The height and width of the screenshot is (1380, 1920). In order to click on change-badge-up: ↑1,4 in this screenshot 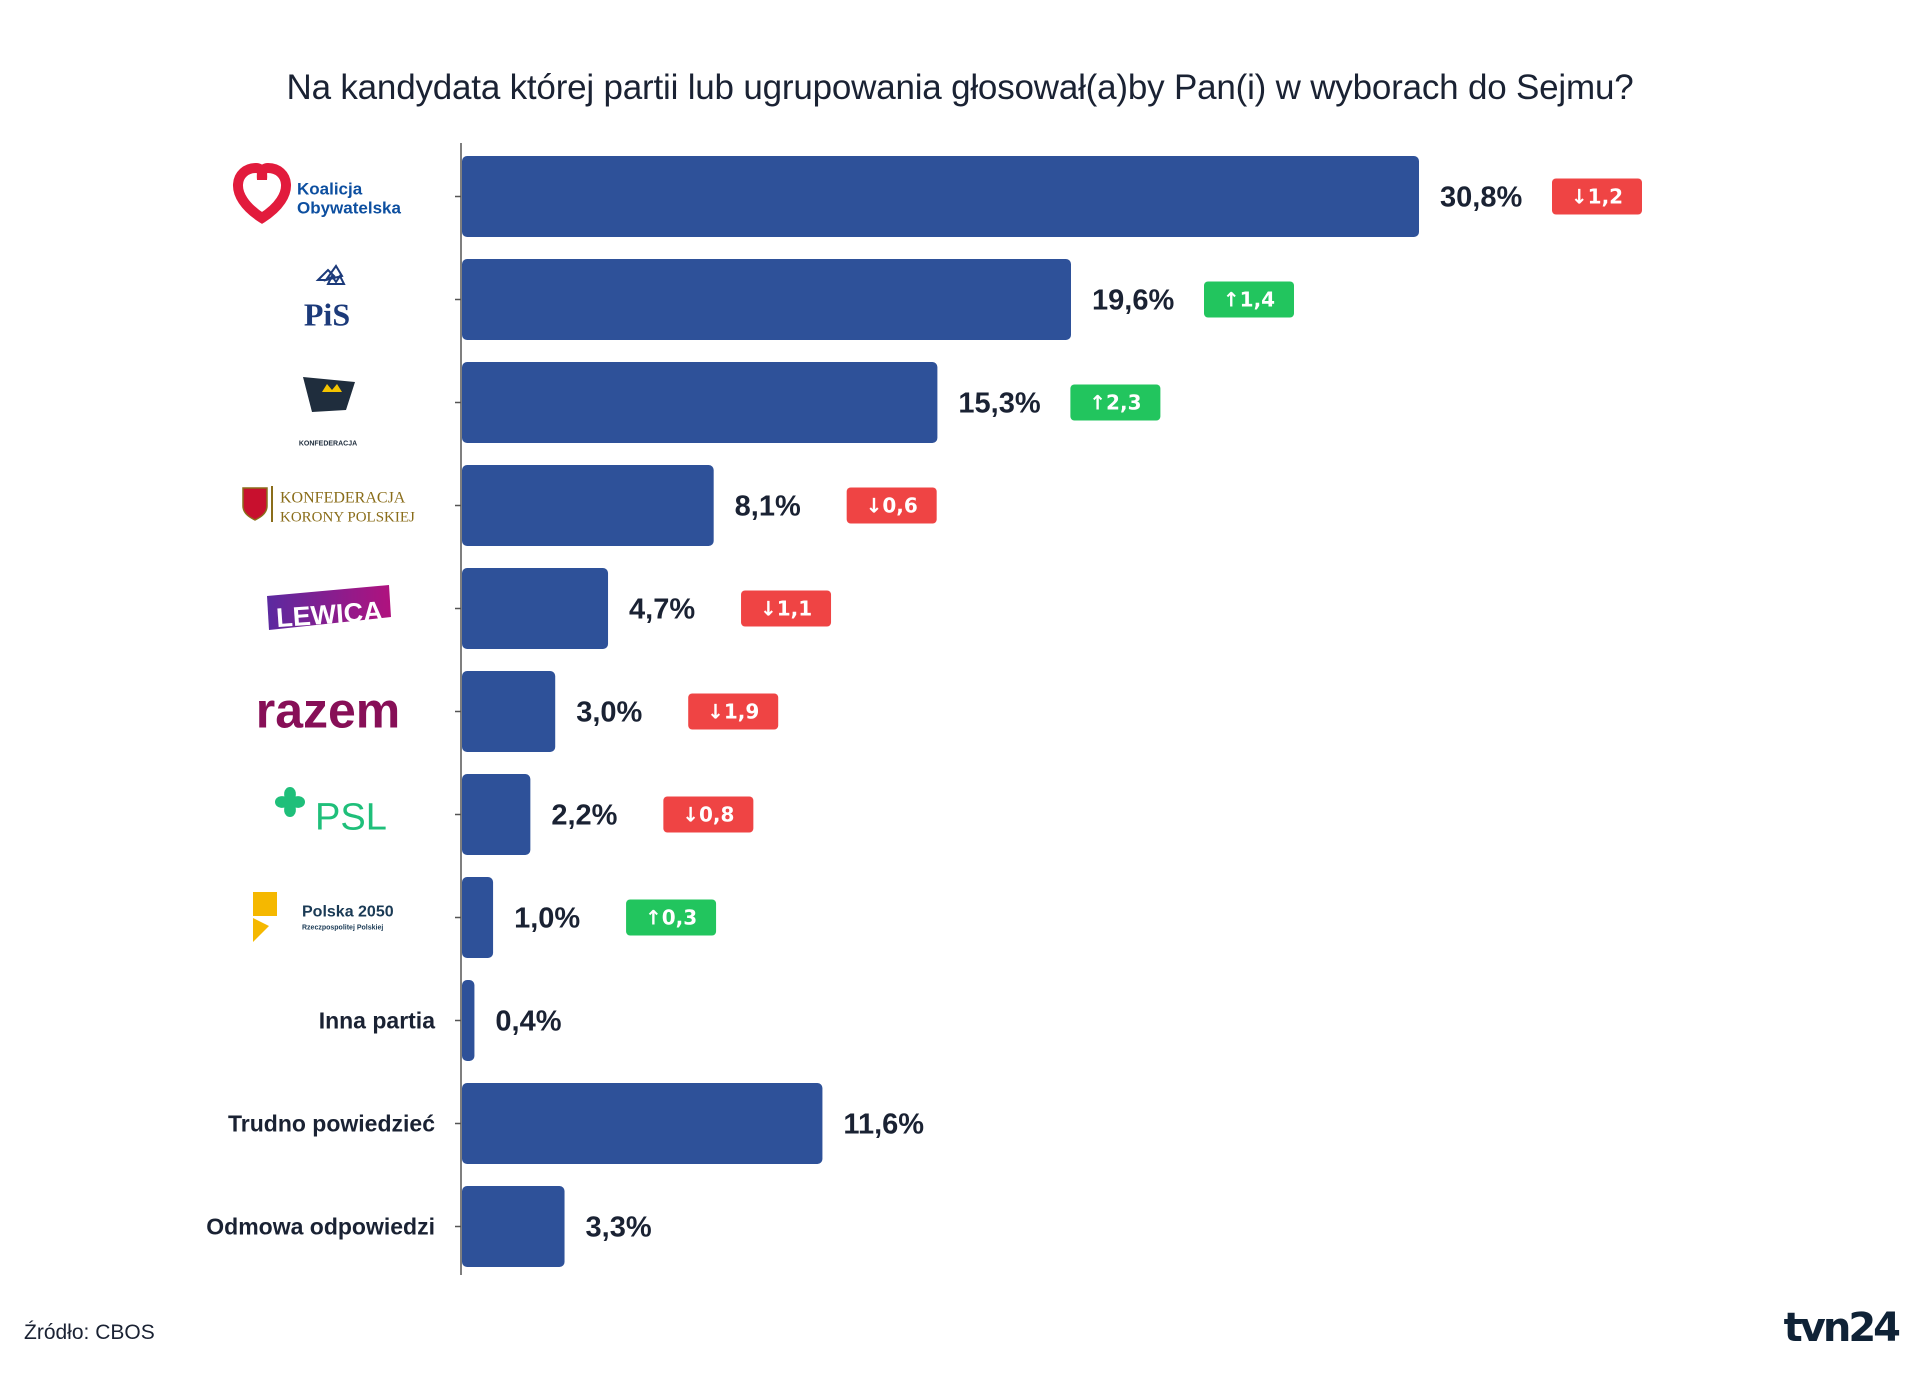, I will do `click(1249, 299)`.